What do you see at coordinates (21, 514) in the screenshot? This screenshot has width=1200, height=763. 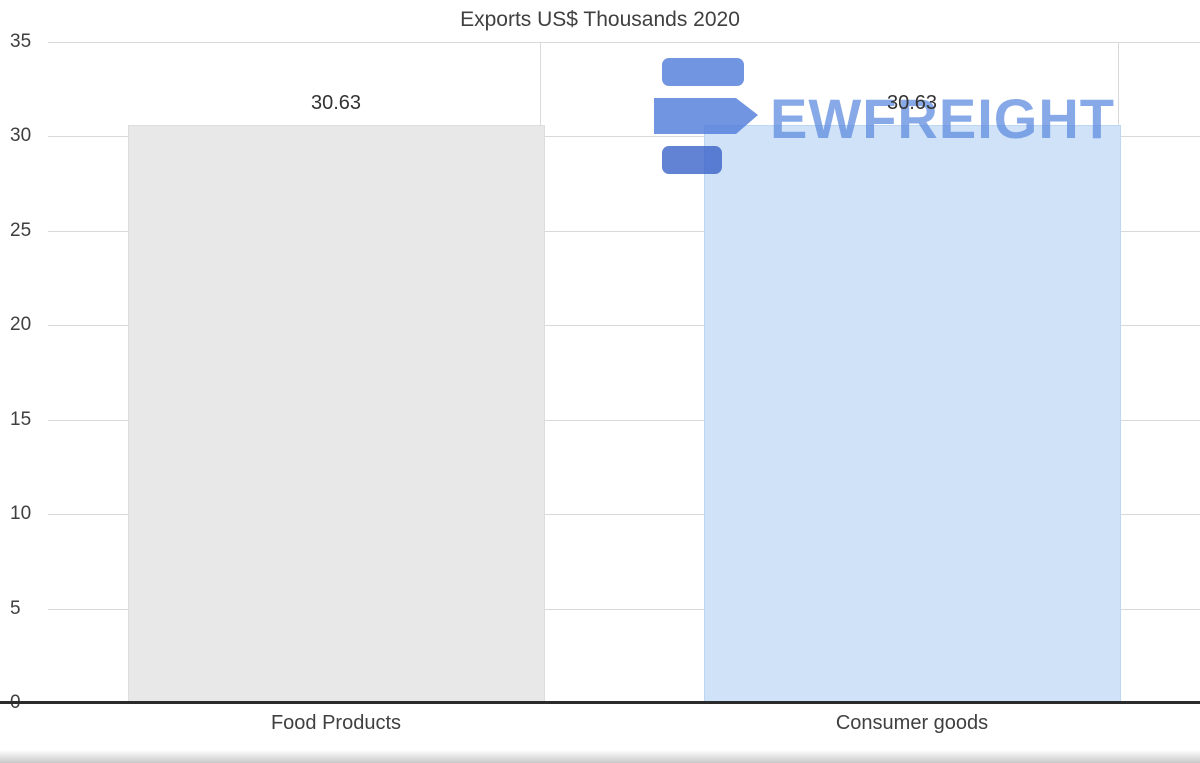 I see `y-axis-tick-label: 10` at bounding box center [21, 514].